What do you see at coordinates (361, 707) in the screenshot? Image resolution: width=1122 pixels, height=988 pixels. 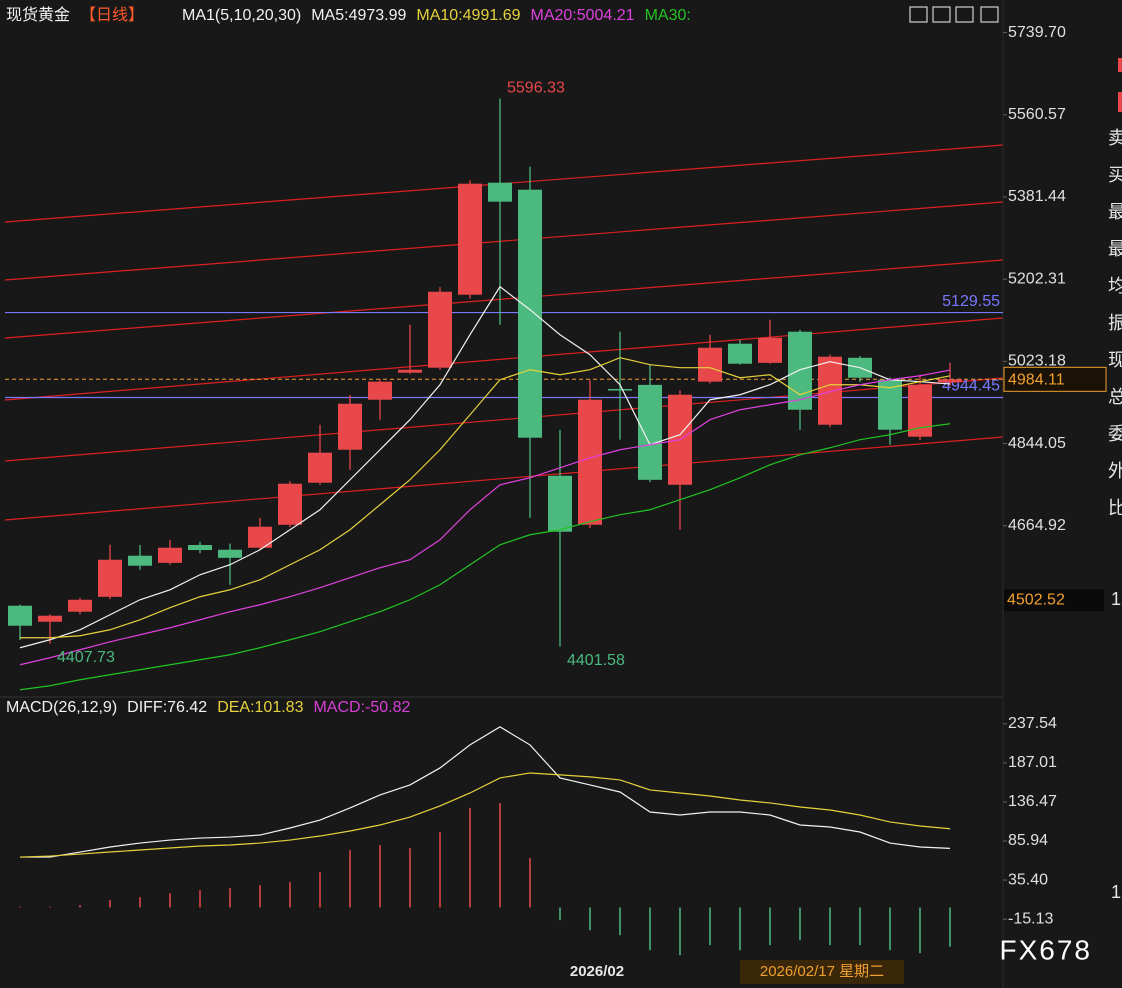 I see `legend-entry: MACD:-50.82` at bounding box center [361, 707].